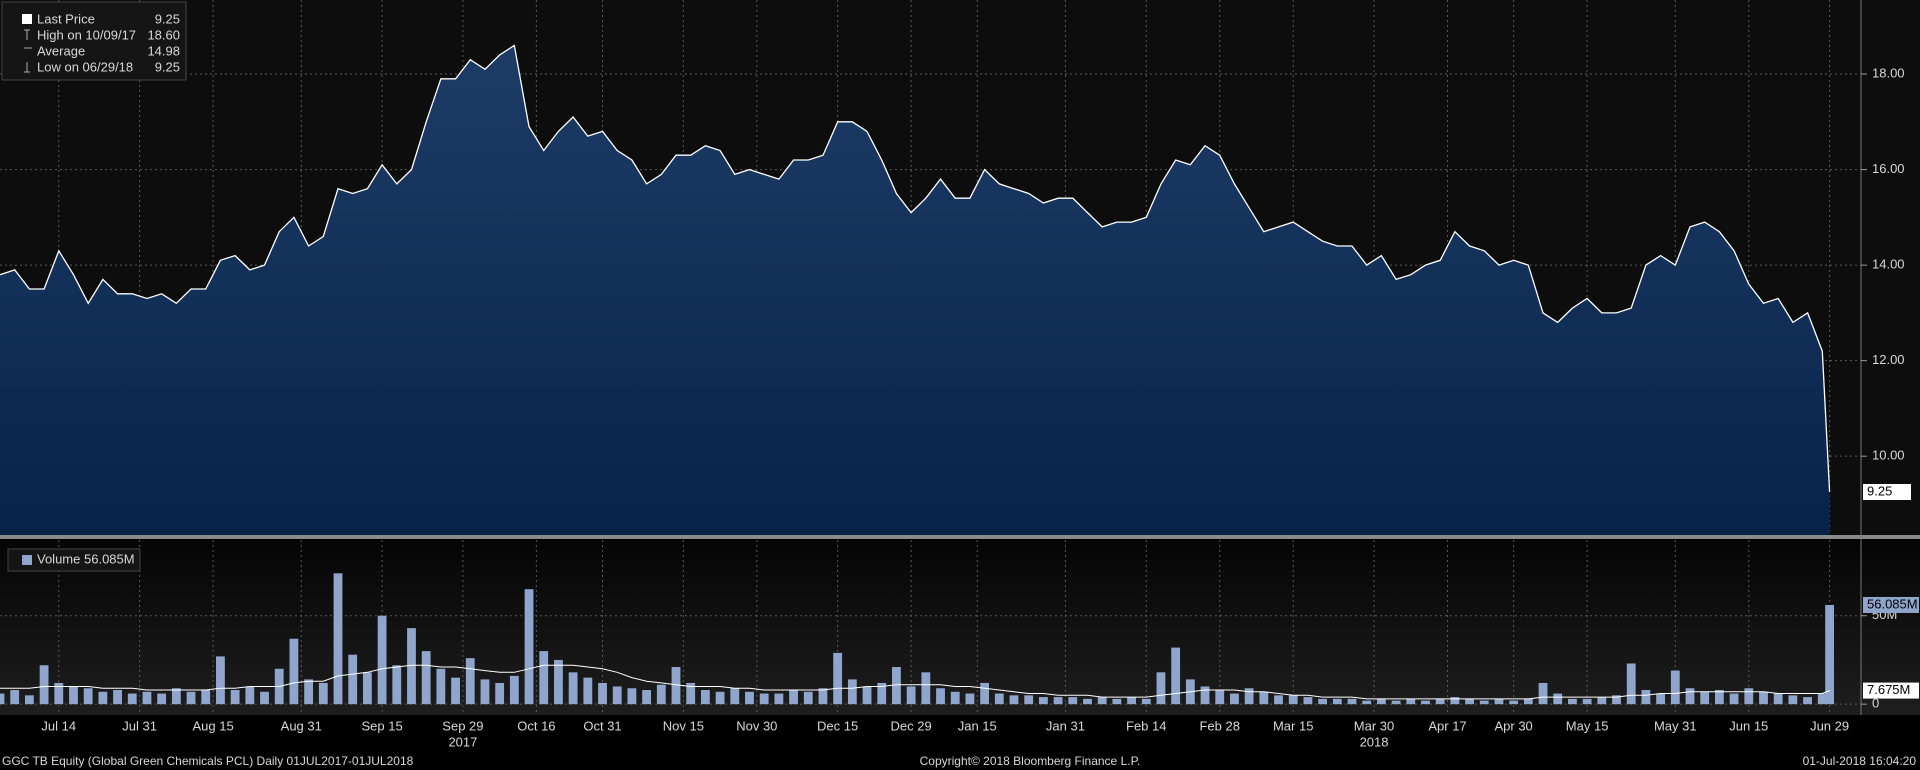 This screenshot has height=770, width=1920. What do you see at coordinates (1447, 725) in the screenshot?
I see `x-tick-label: Apr 17` at bounding box center [1447, 725].